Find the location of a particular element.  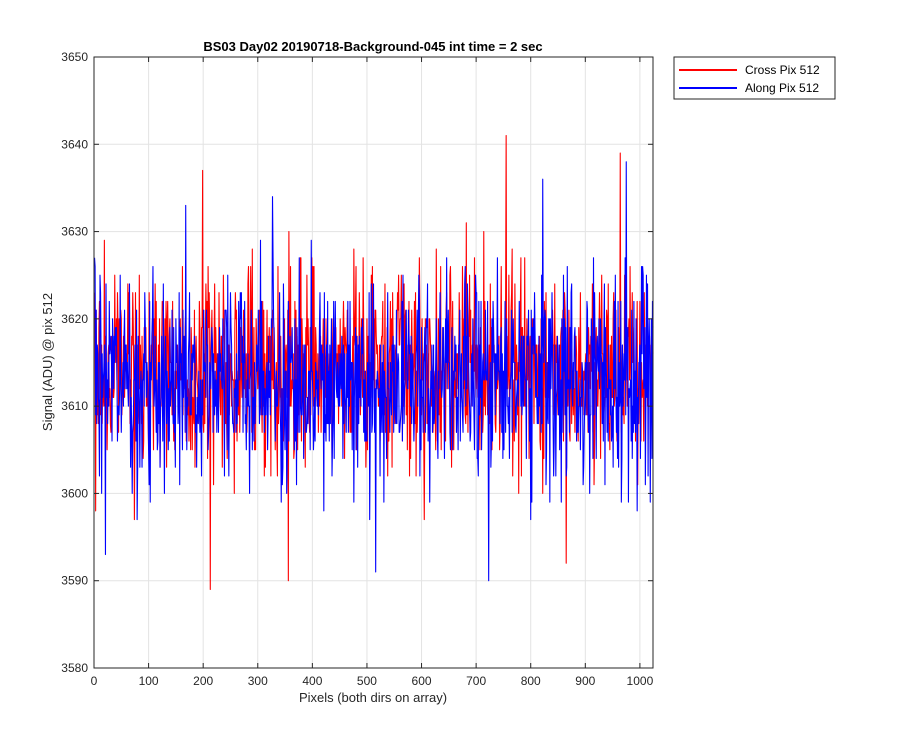

x-tick-label: 300 is located at coordinates (258, 681).